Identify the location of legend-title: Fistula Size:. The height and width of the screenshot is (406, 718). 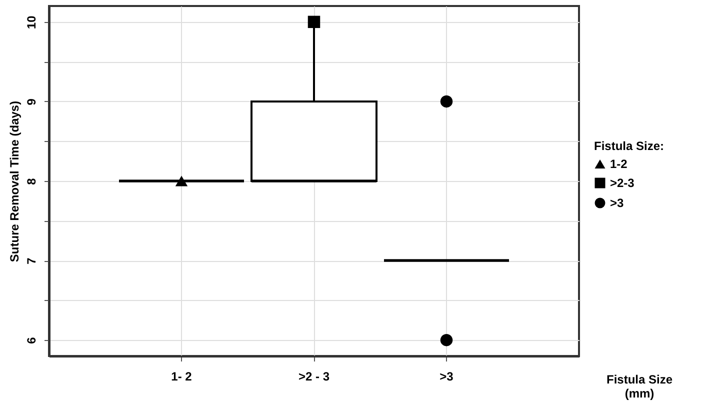
(629, 146).